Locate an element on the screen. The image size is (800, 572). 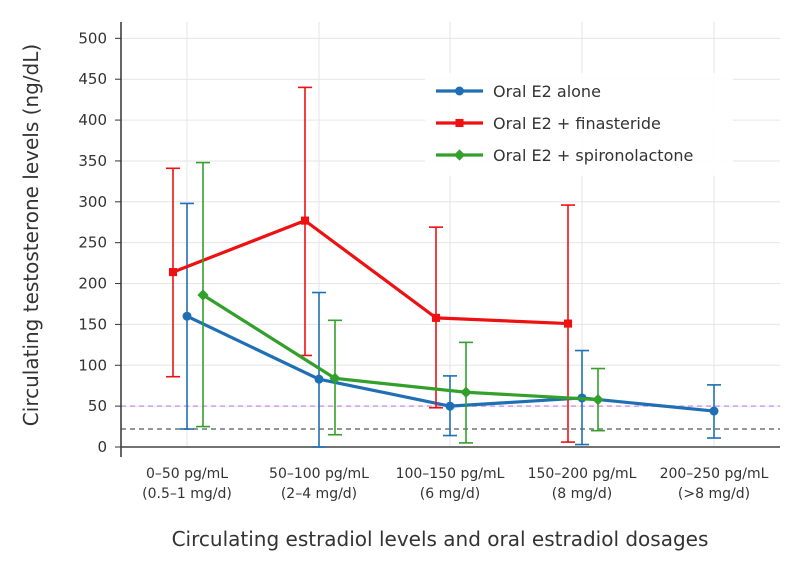
x-tick-label: 100–150 pg/mL (6 mg/d) is located at coordinates (450, 484).